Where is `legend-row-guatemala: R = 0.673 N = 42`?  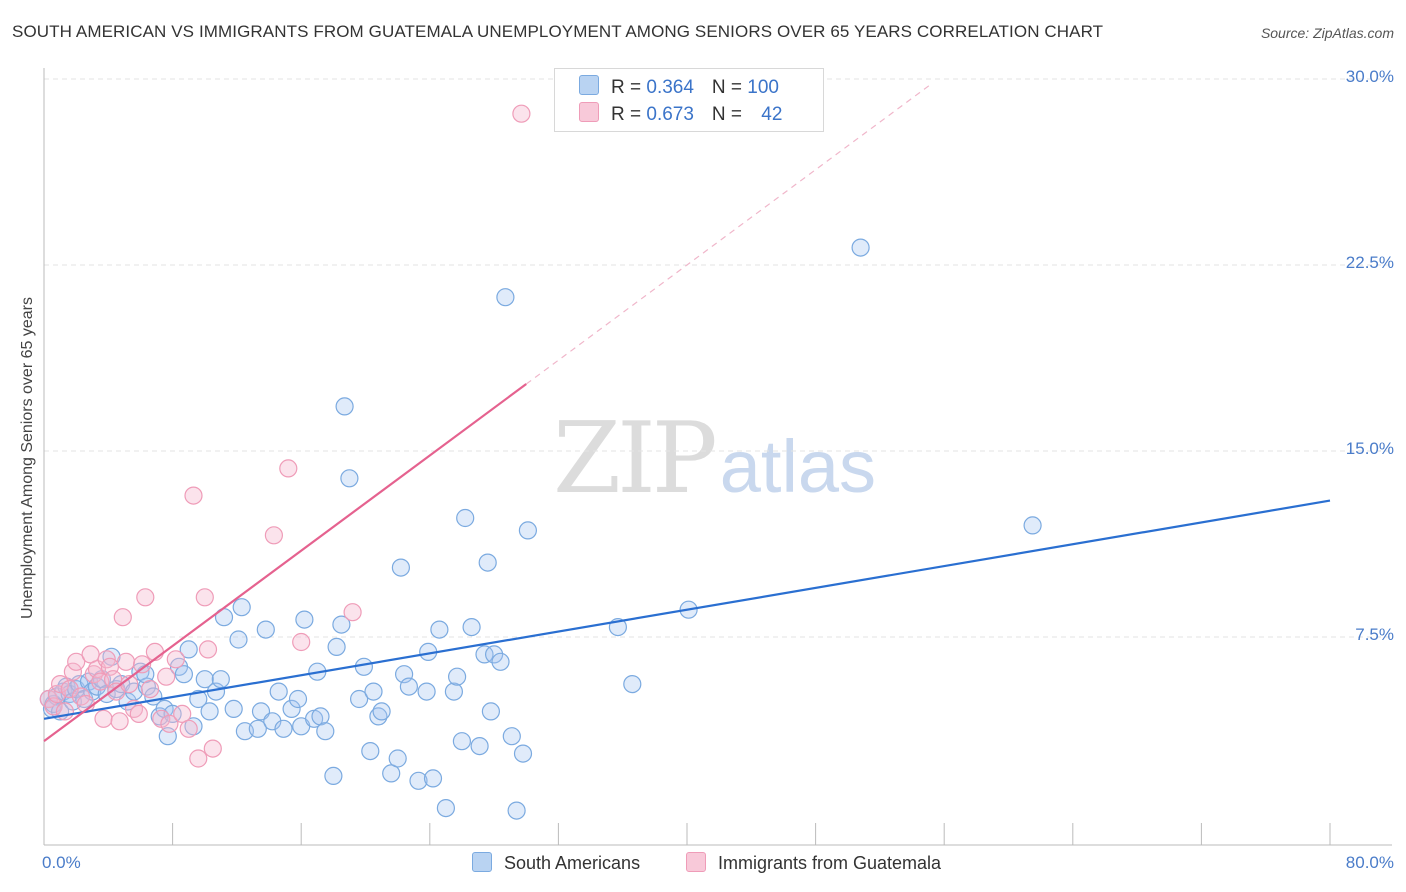
legend-row-guatemala: R = 0.673 N = 42 is located at coordinates (680, 114).